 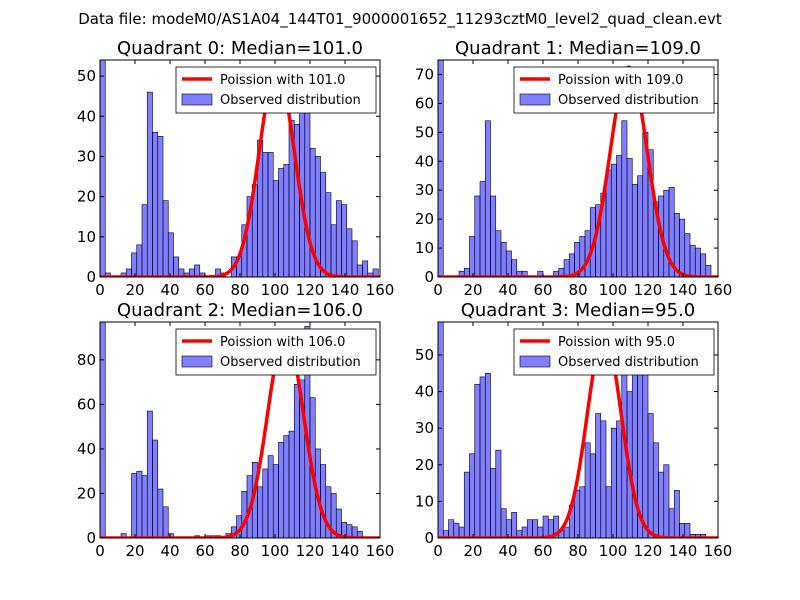 What do you see at coordinates (276, 90) in the screenshot?
I see `legend: Poission with 101.0 Observed distribution` at bounding box center [276, 90].